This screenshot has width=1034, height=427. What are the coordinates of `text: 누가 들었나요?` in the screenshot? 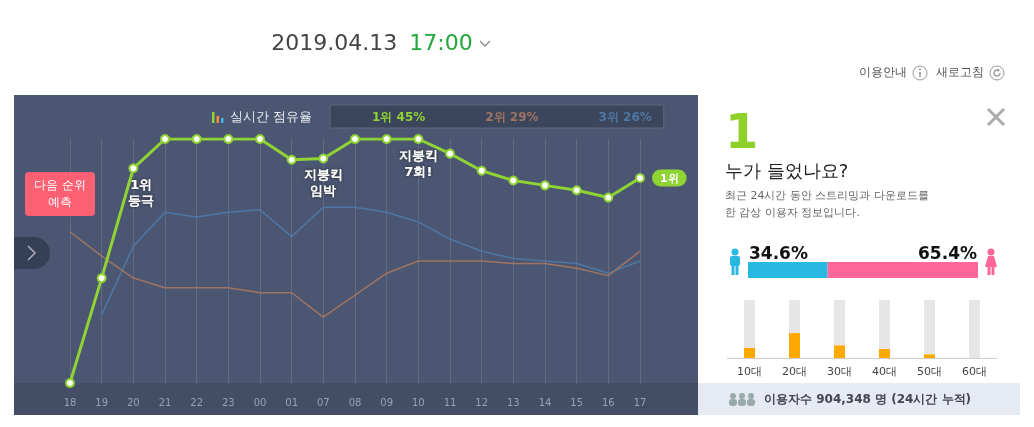 It's located at (787, 171).